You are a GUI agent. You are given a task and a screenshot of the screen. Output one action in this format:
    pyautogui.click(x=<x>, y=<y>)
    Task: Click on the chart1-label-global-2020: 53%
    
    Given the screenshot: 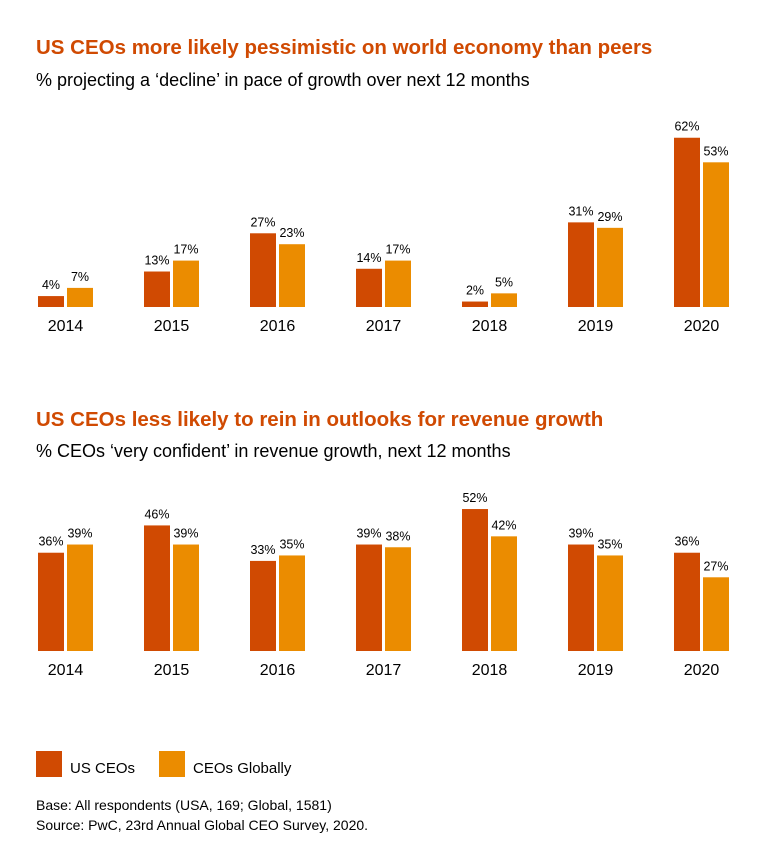 What is the action you would take?
    pyautogui.click(x=715, y=151)
    